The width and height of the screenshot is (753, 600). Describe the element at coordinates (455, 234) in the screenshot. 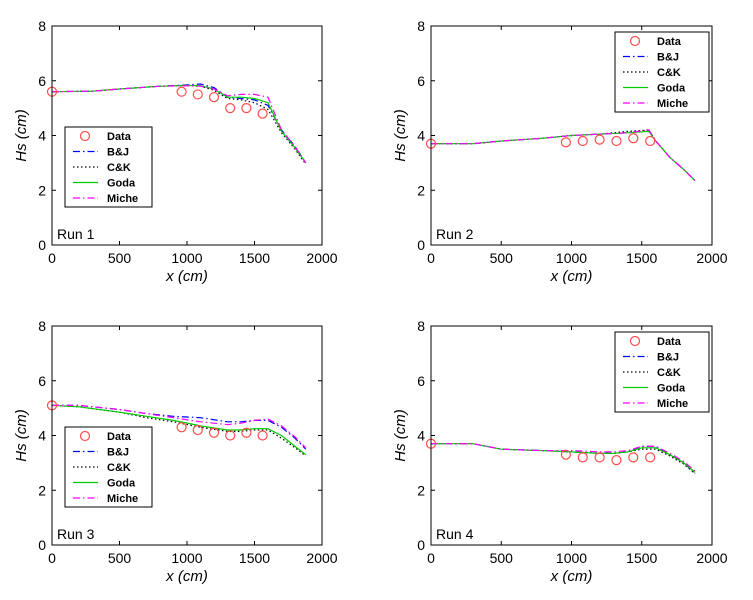

I see `run-label: Run 2` at that location.